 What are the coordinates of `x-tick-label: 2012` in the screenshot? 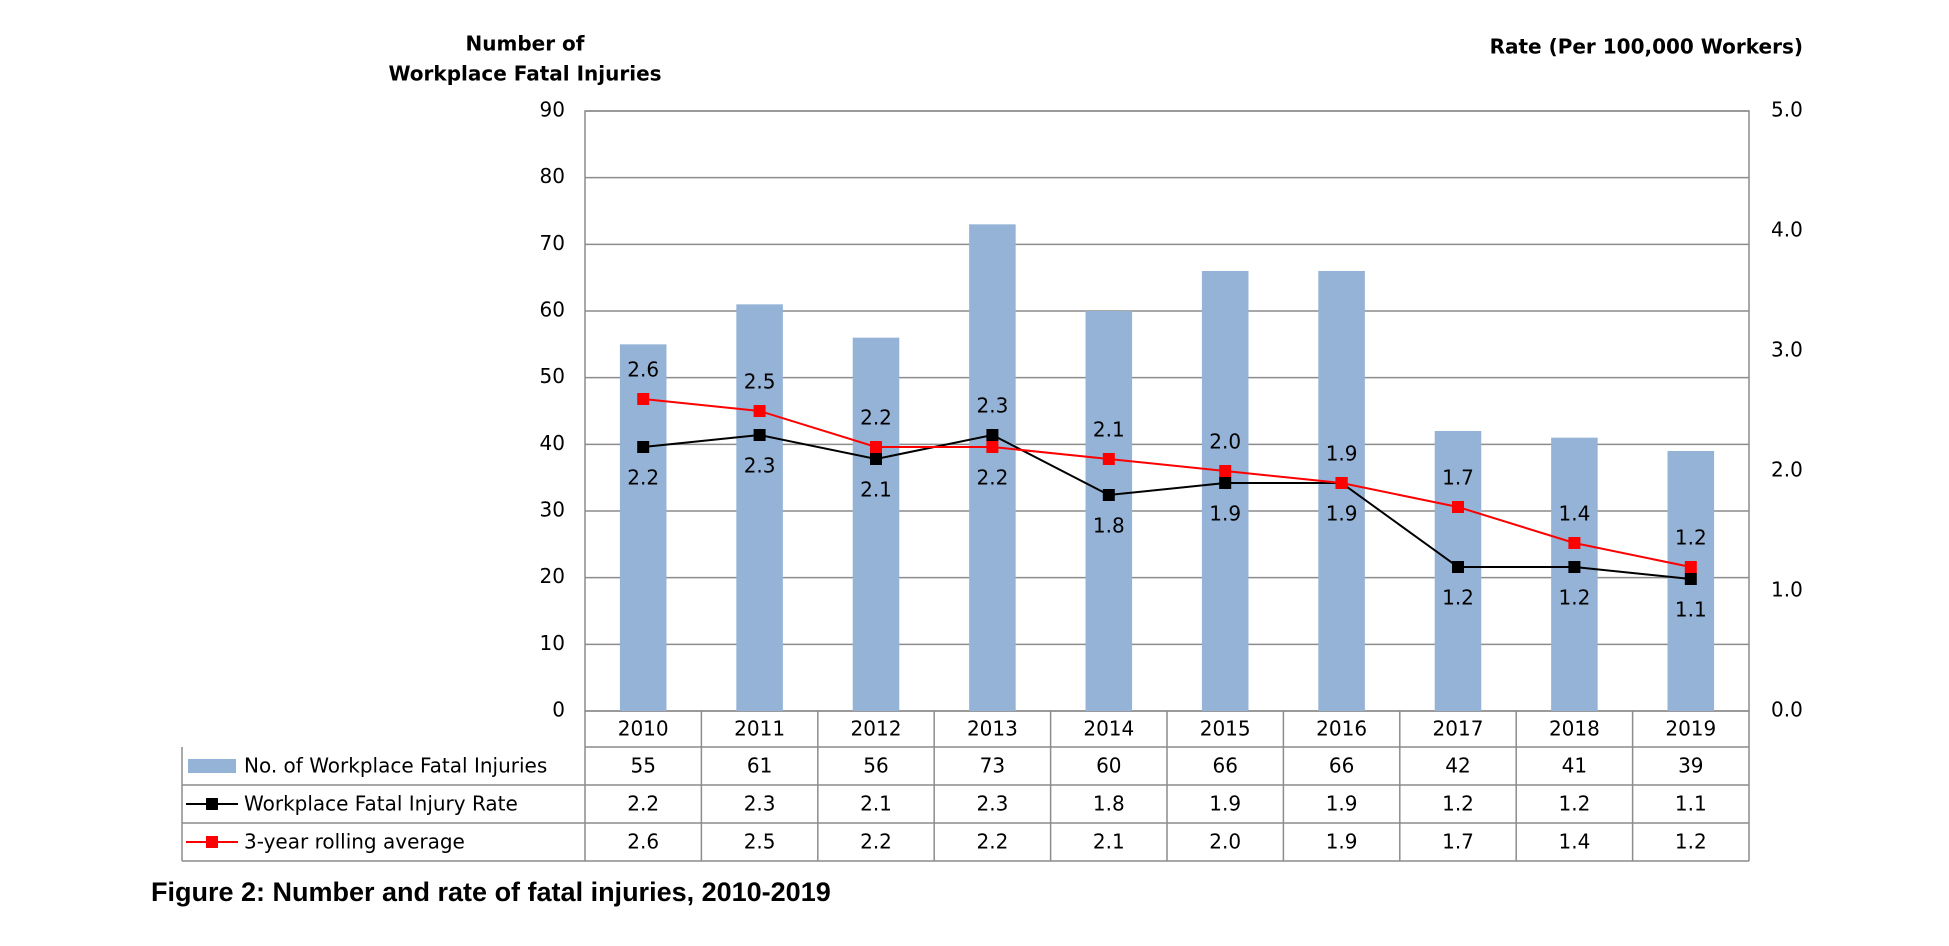 It's located at (876, 729).